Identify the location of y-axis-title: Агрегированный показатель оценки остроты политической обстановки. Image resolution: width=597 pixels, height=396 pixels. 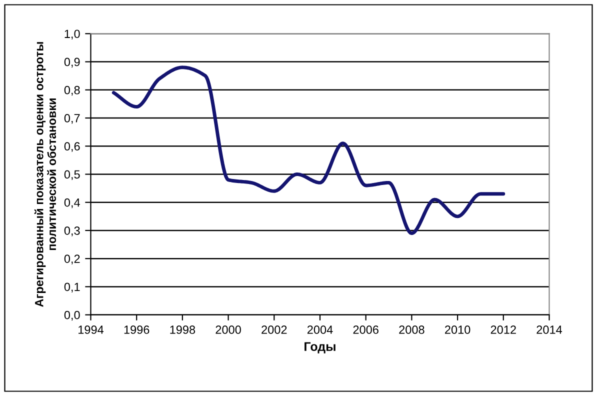
(45, 174).